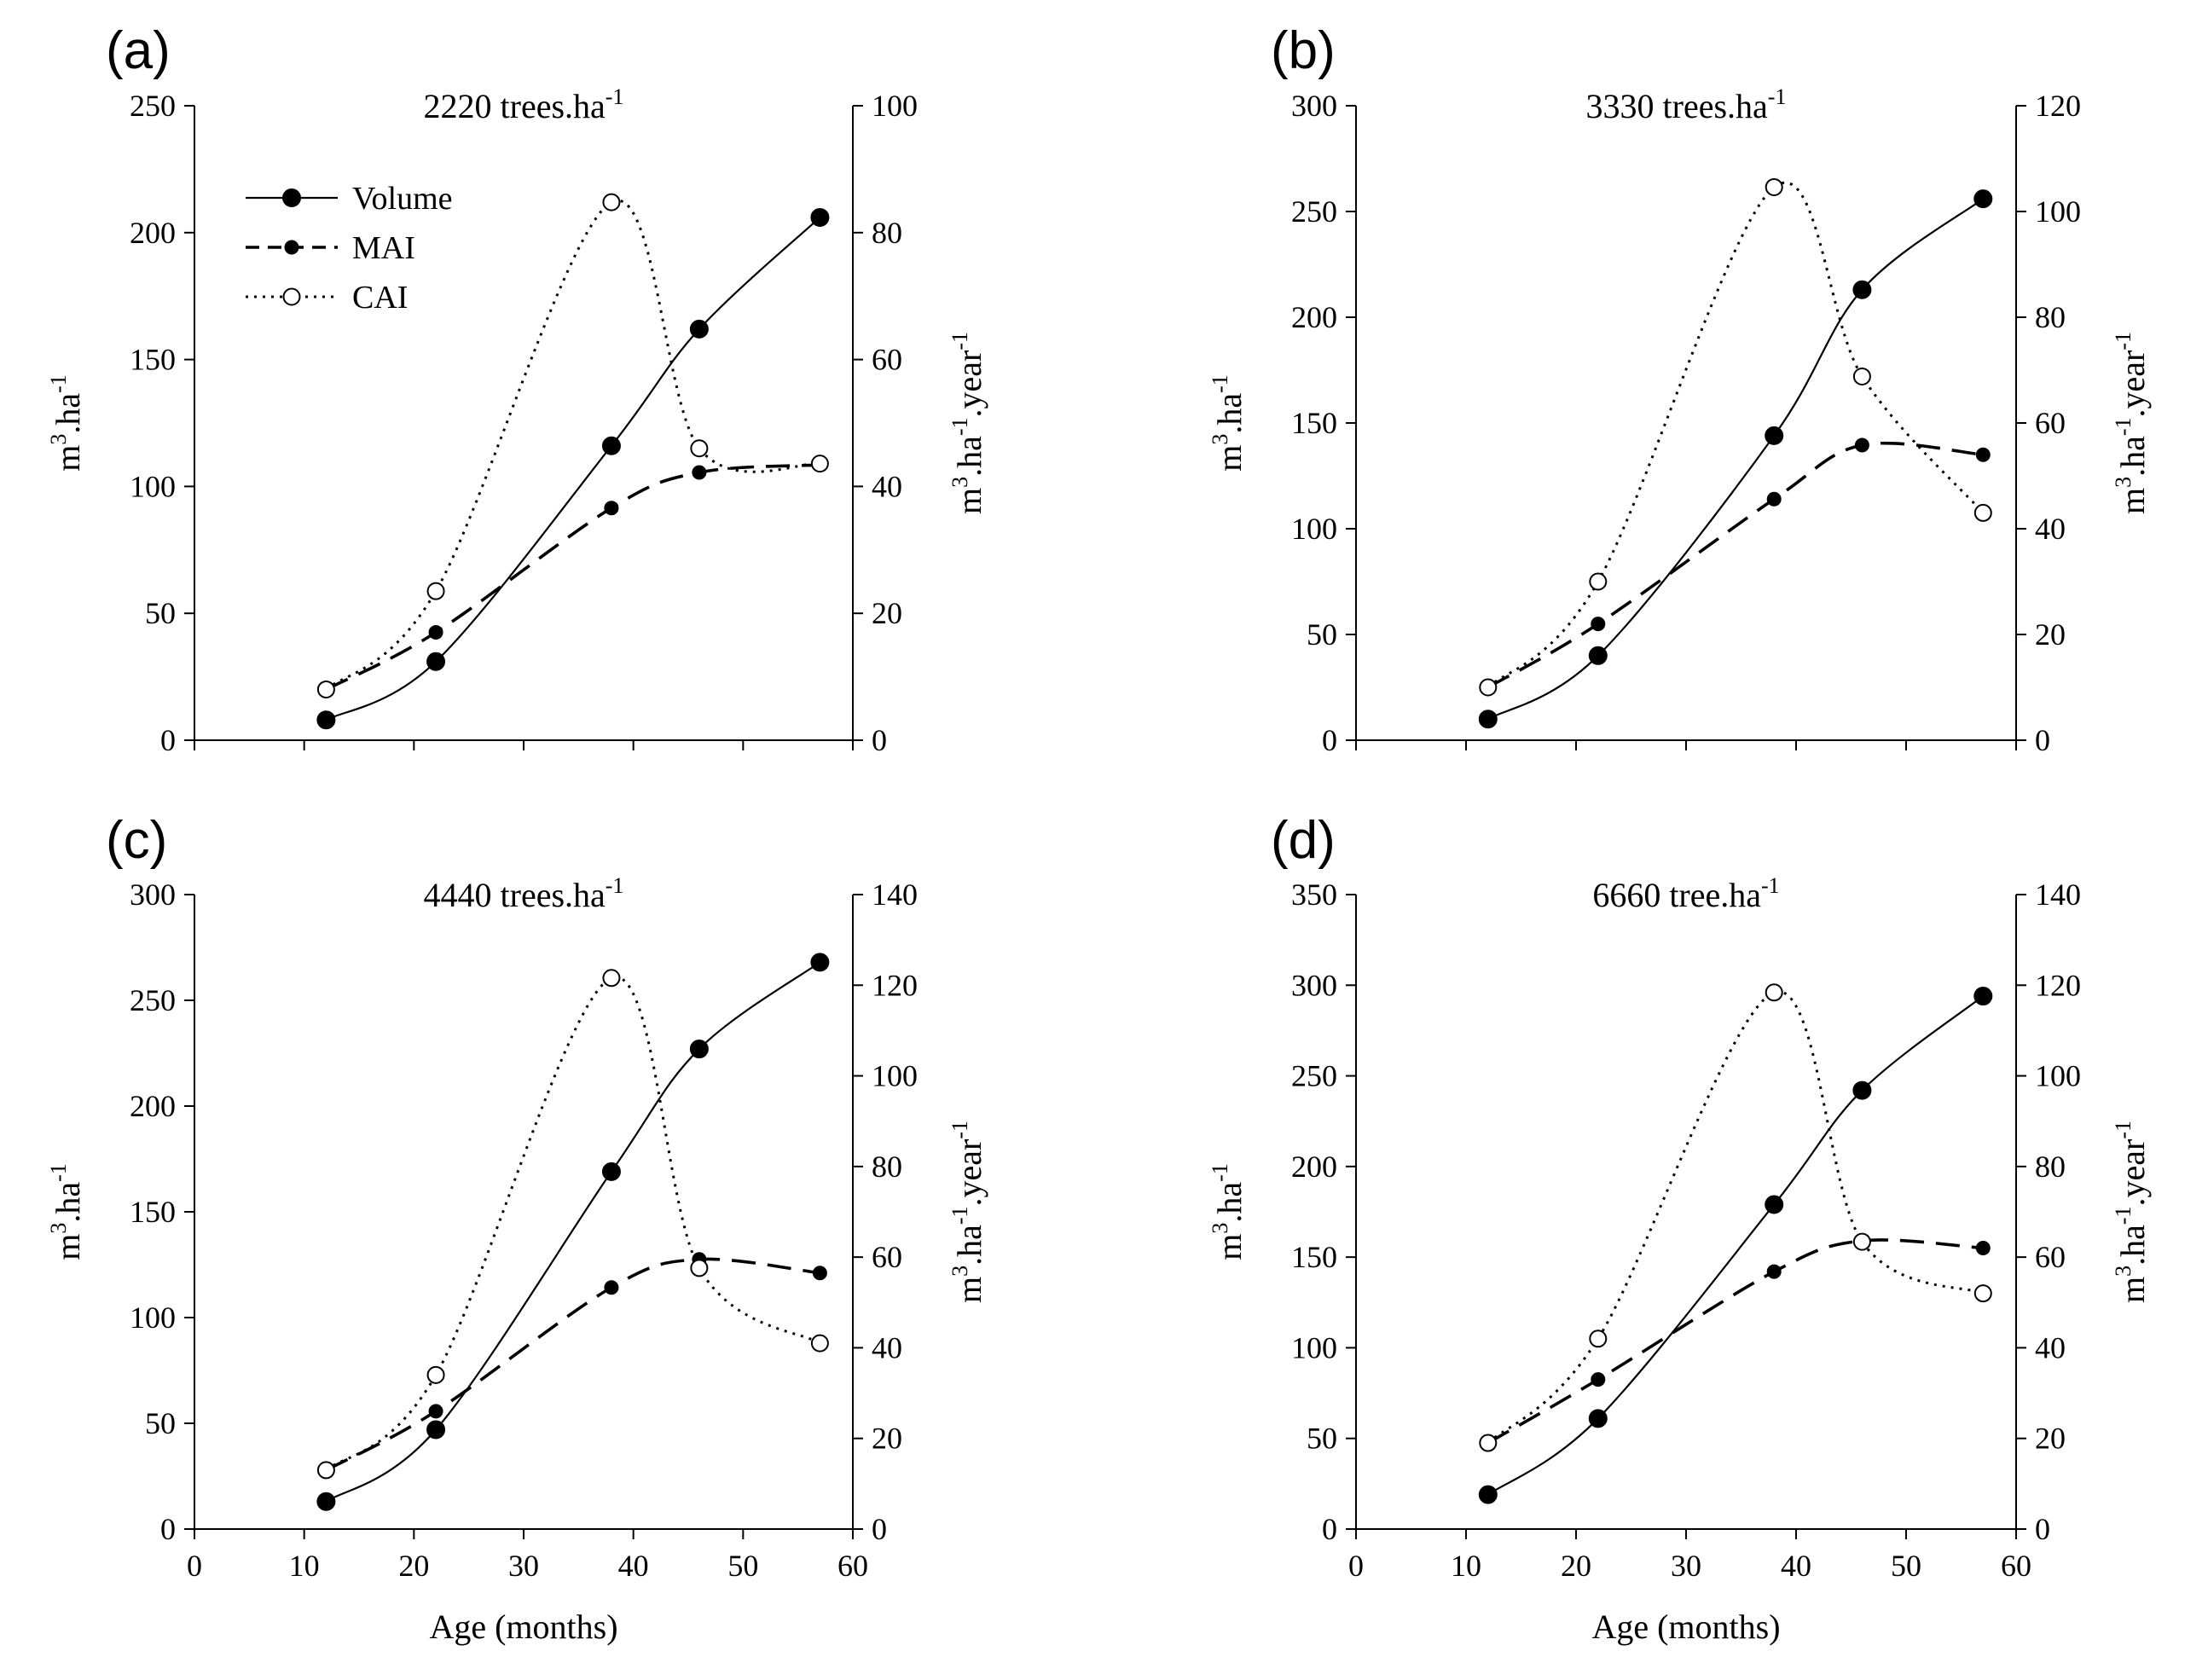 This screenshot has width=2208, height=1680. What do you see at coordinates (291, 296) in the screenshot?
I see `legend-marker-cai` at bounding box center [291, 296].